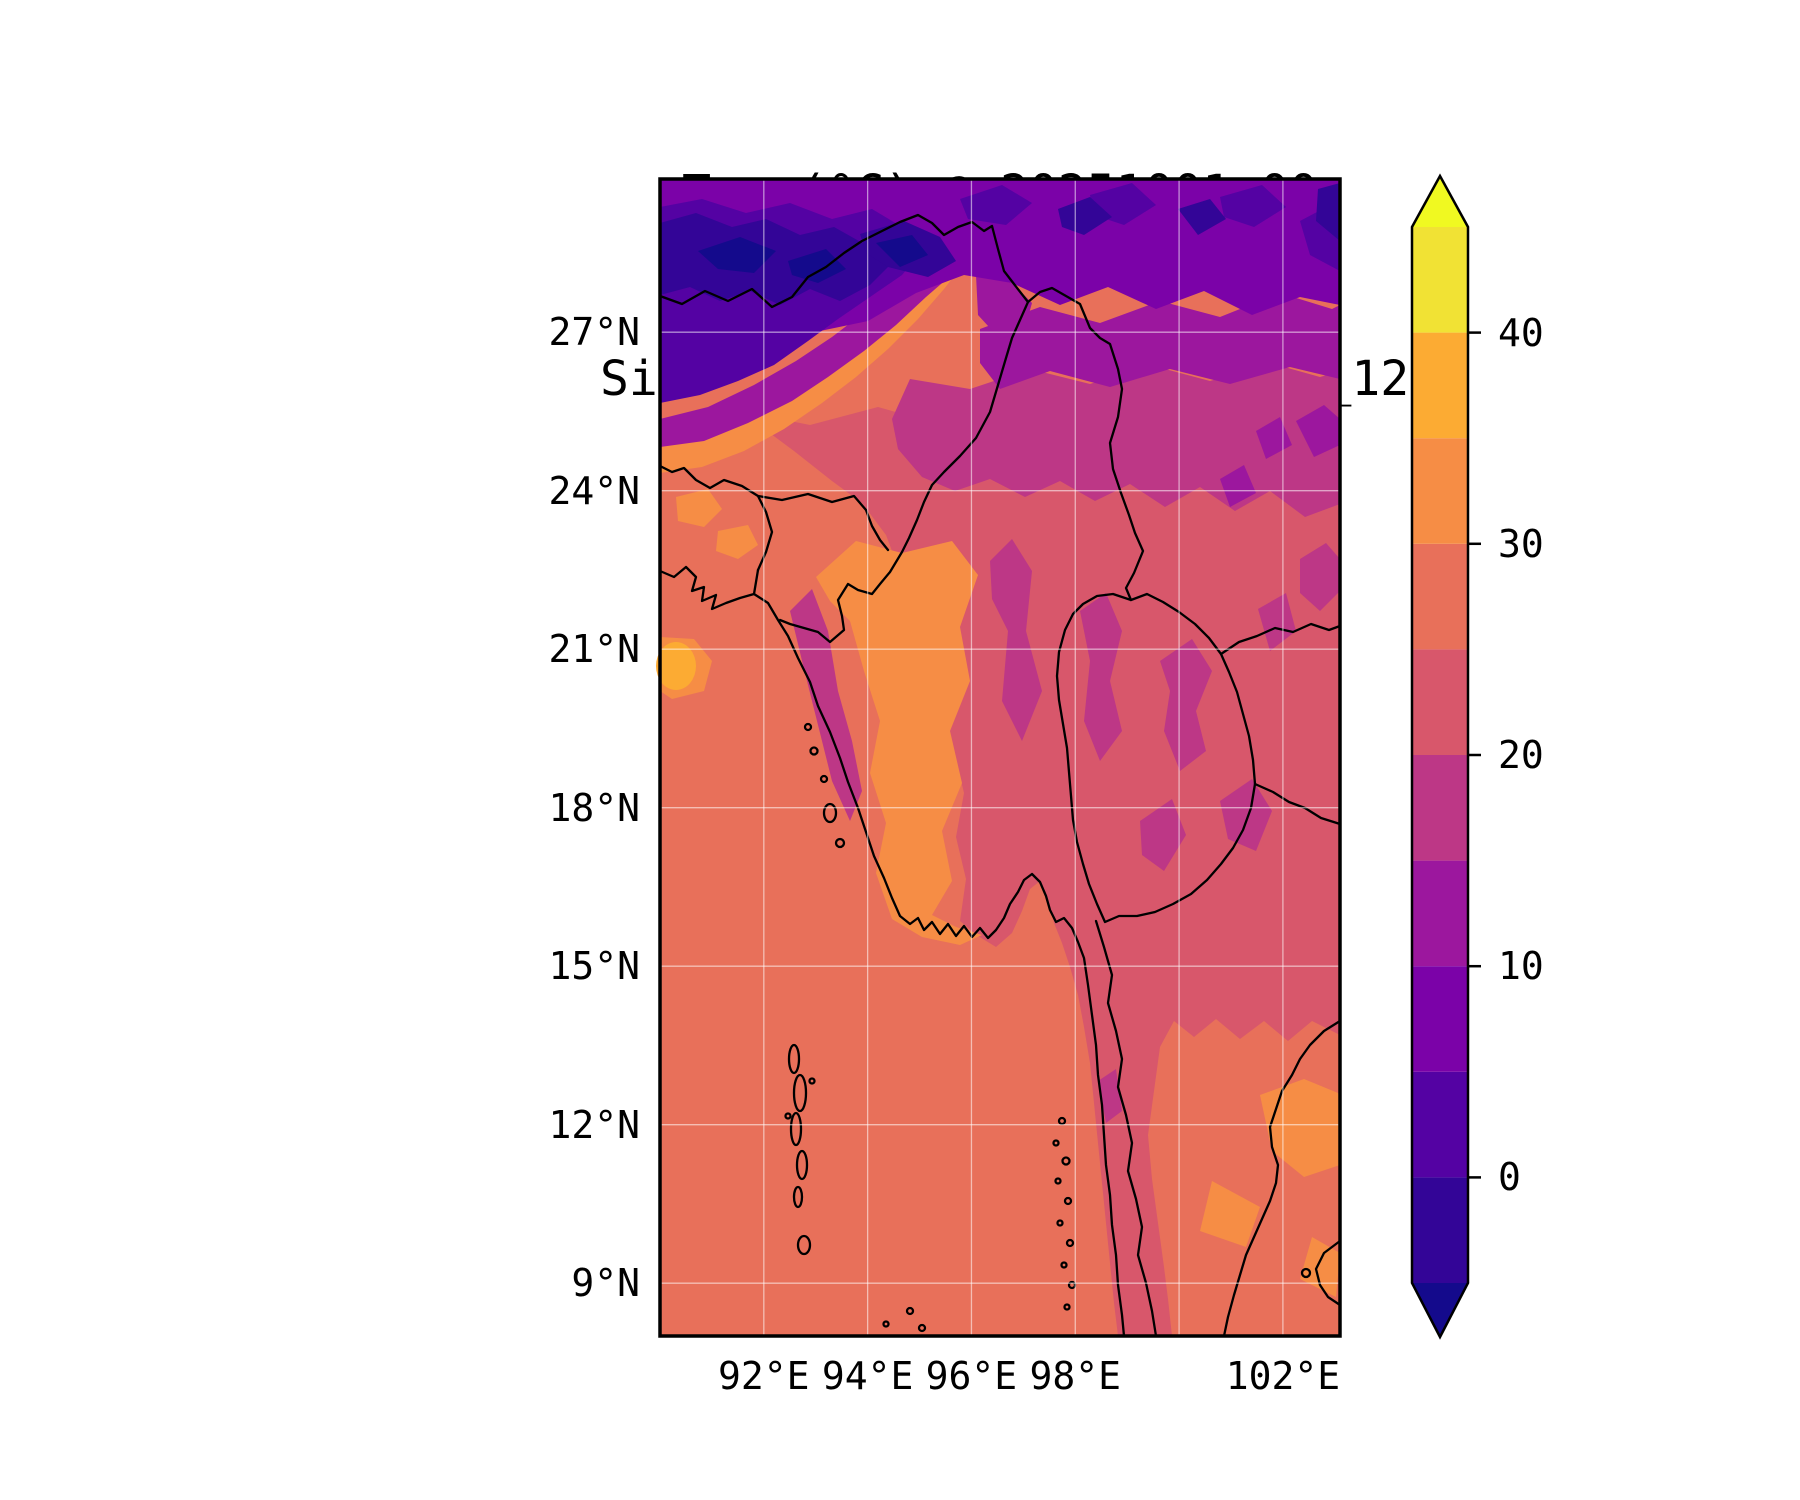 The image size is (1800, 1500). Describe the element at coordinates (1075, 1376) in the screenshot. I see `x-tick-label-98E: 98°E` at that location.